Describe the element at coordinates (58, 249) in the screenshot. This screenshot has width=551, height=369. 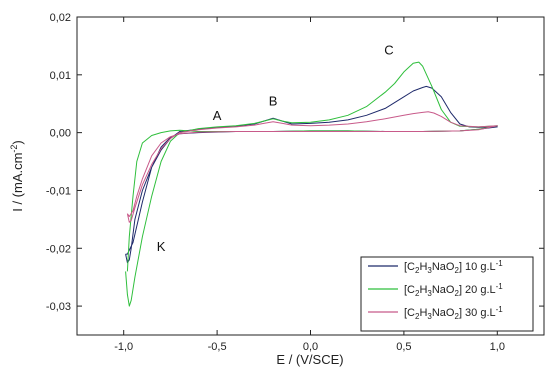
I see `y-tick-label: -0,02` at that location.